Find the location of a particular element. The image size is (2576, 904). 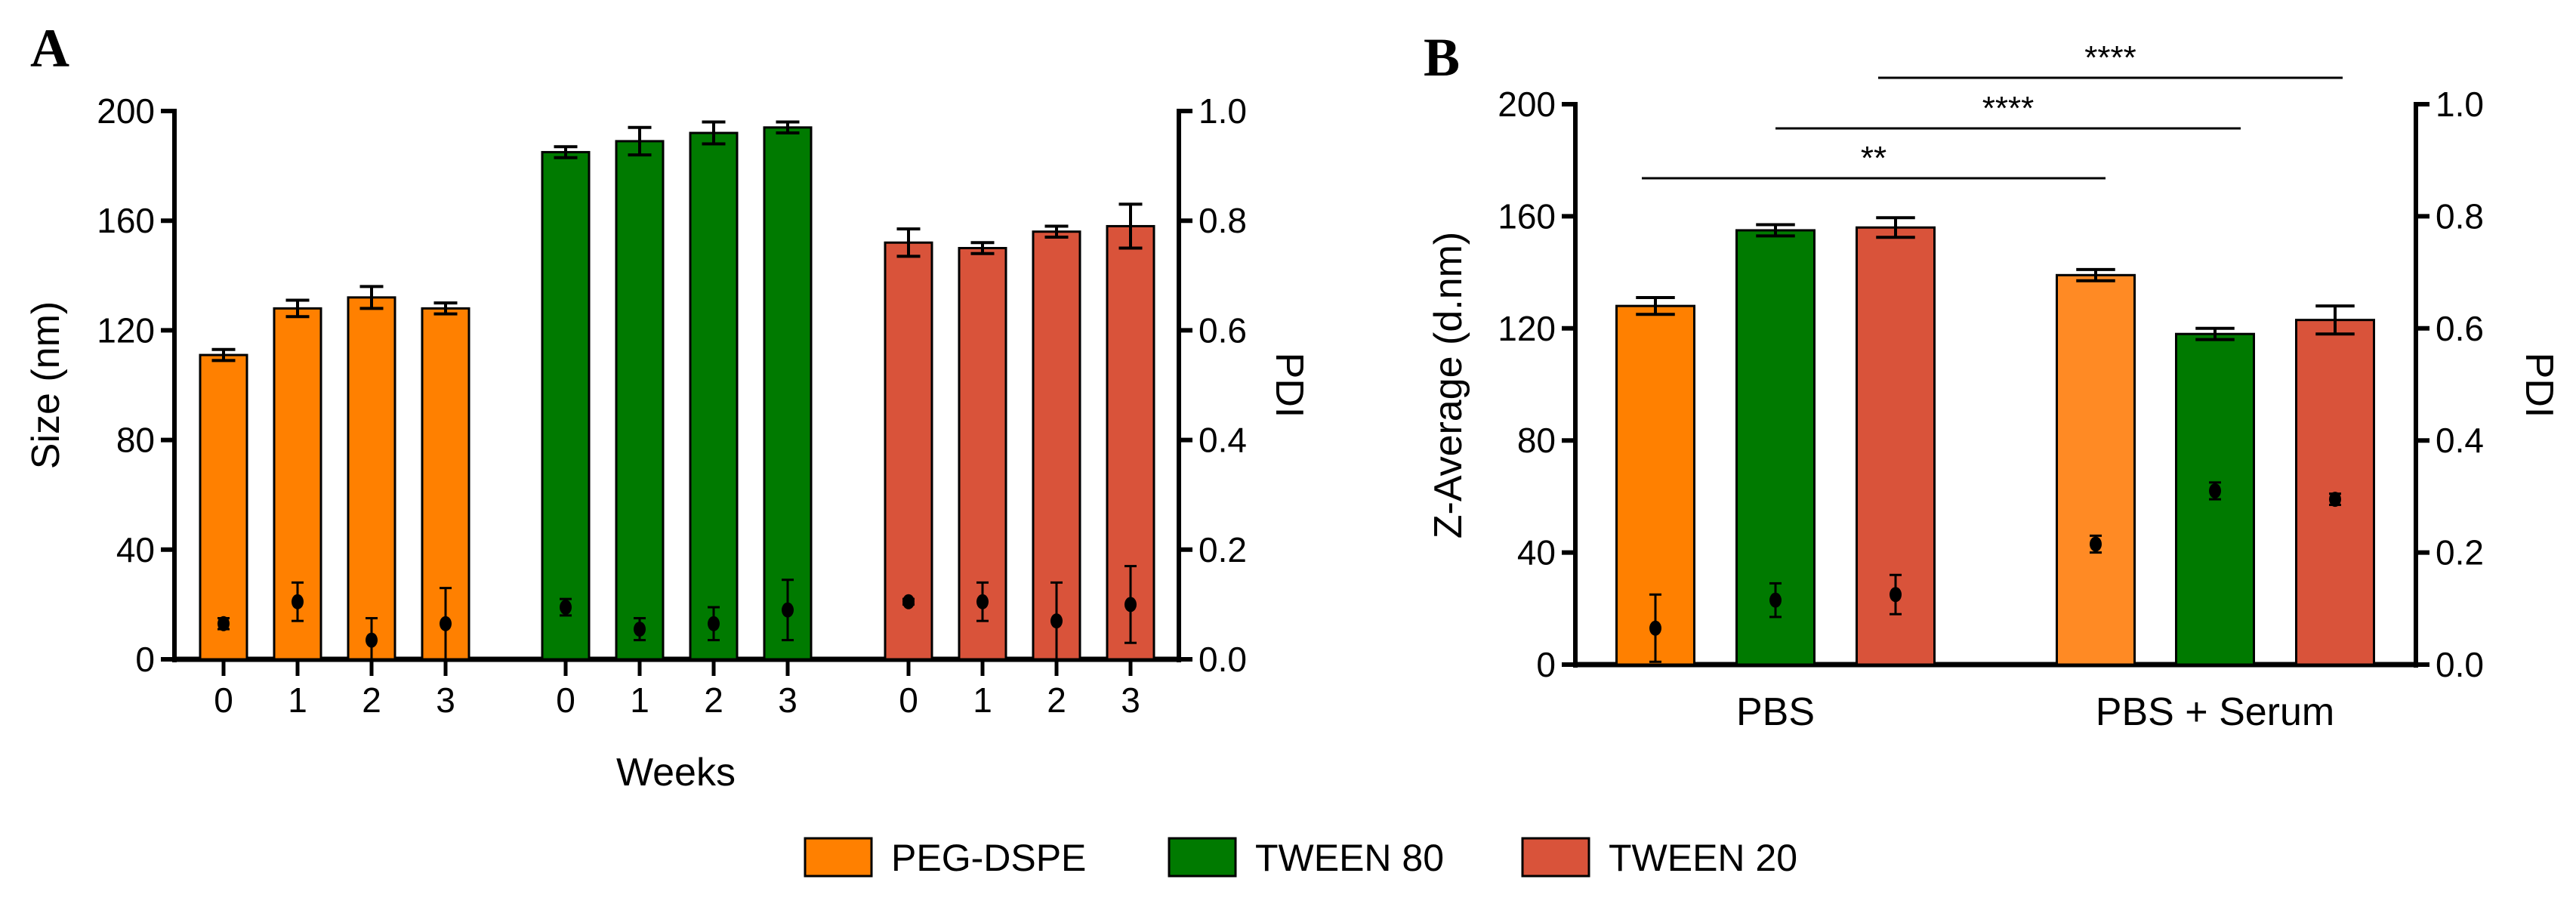

legend-label-tween-20: TWEEN 20 is located at coordinates (1703, 858).